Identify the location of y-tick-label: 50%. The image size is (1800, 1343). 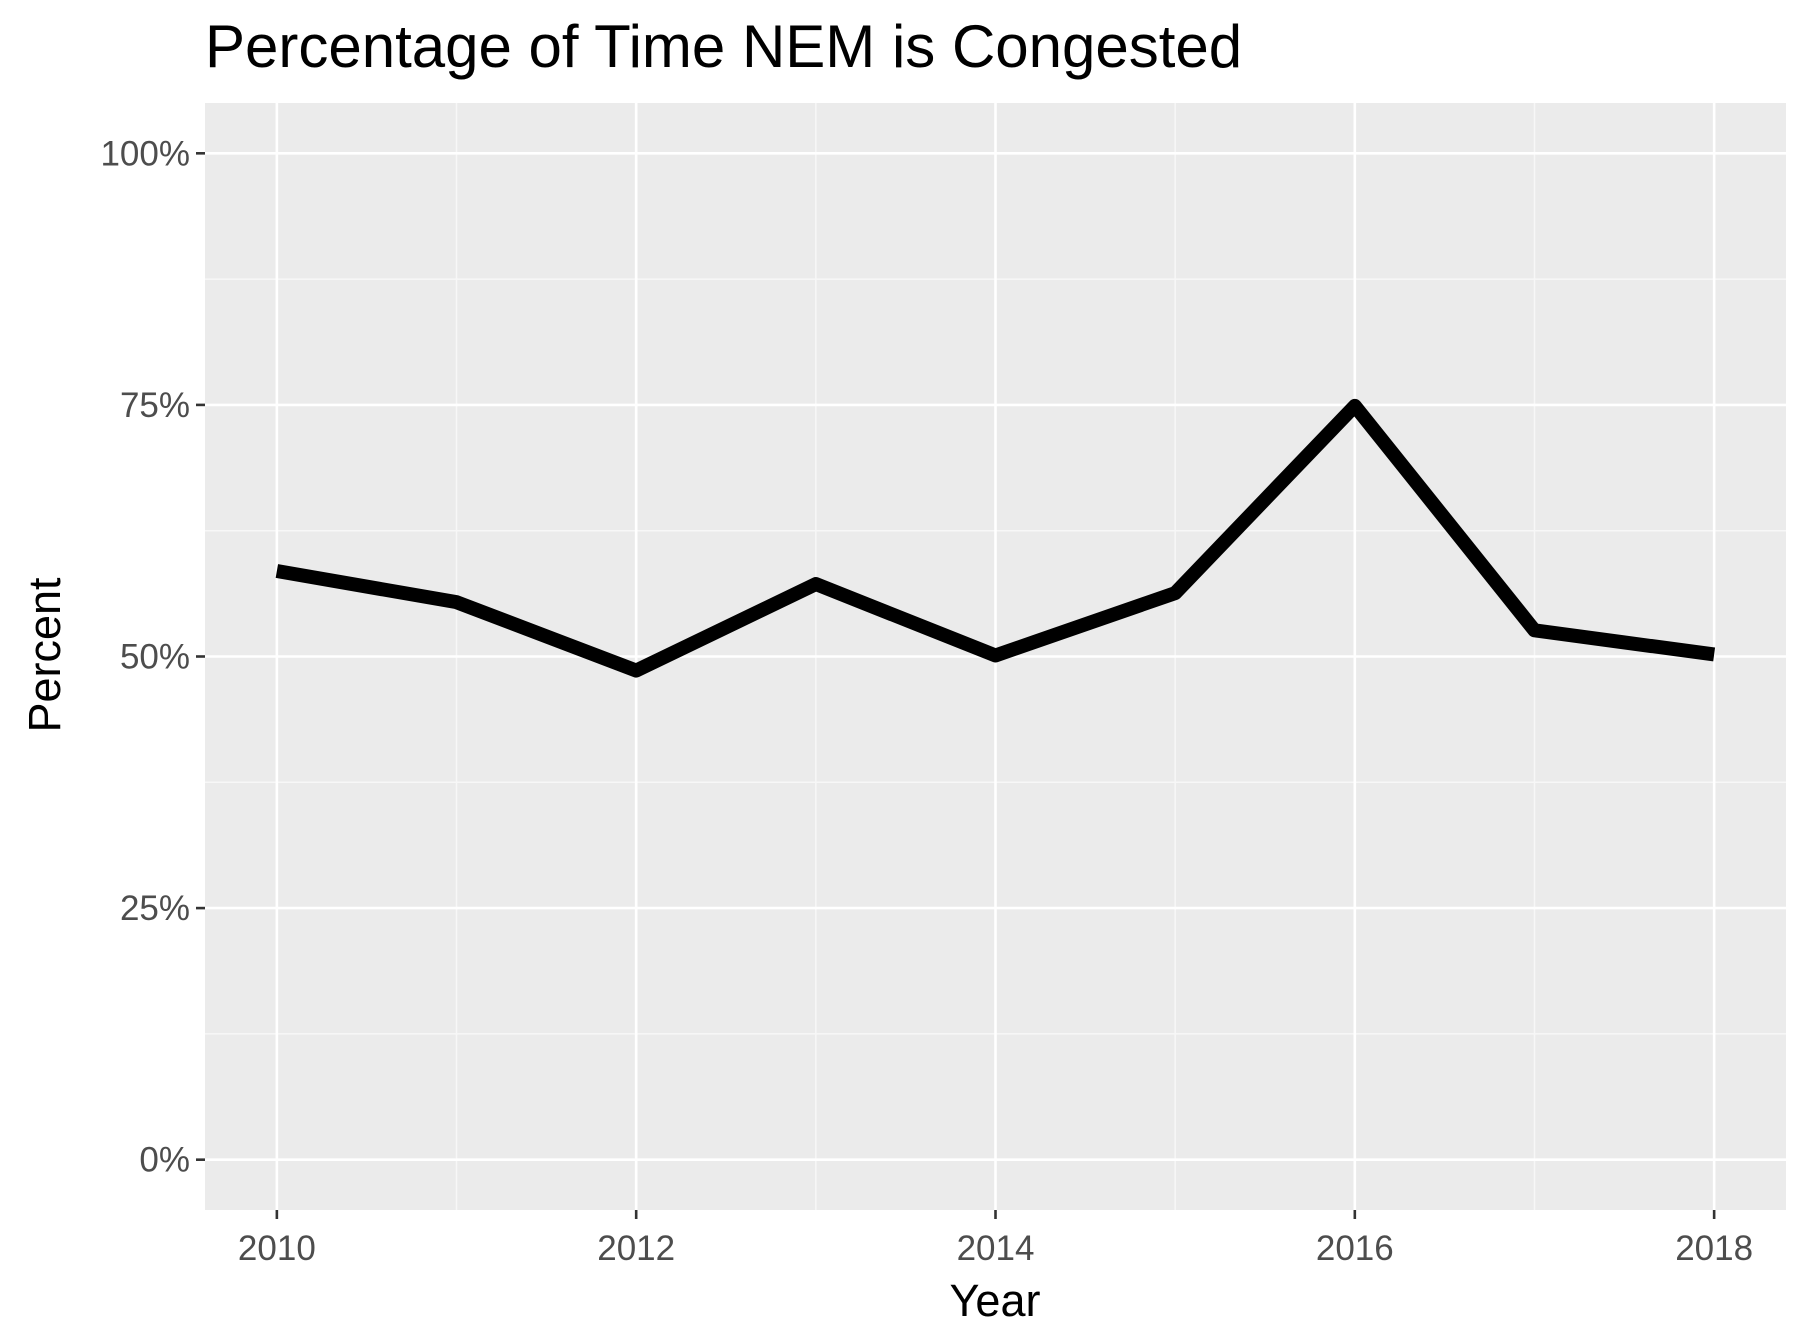
(155, 657).